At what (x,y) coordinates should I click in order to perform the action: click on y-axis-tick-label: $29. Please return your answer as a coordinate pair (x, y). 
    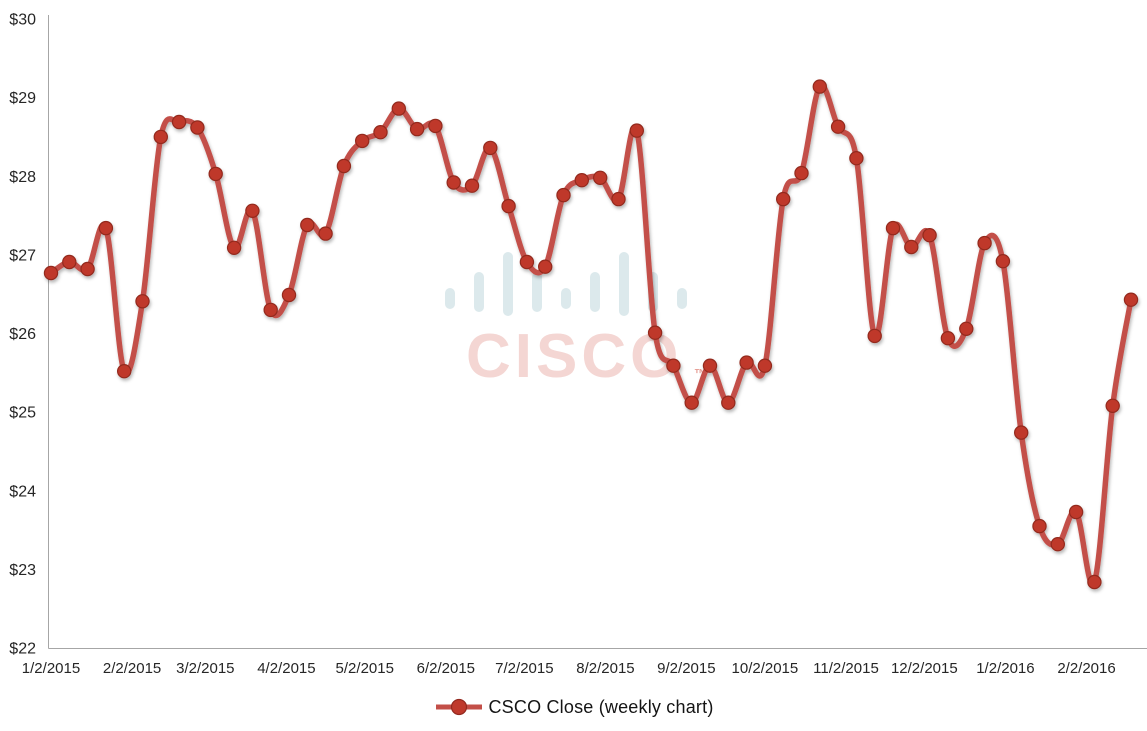
    Looking at the image, I should click on (22, 98).